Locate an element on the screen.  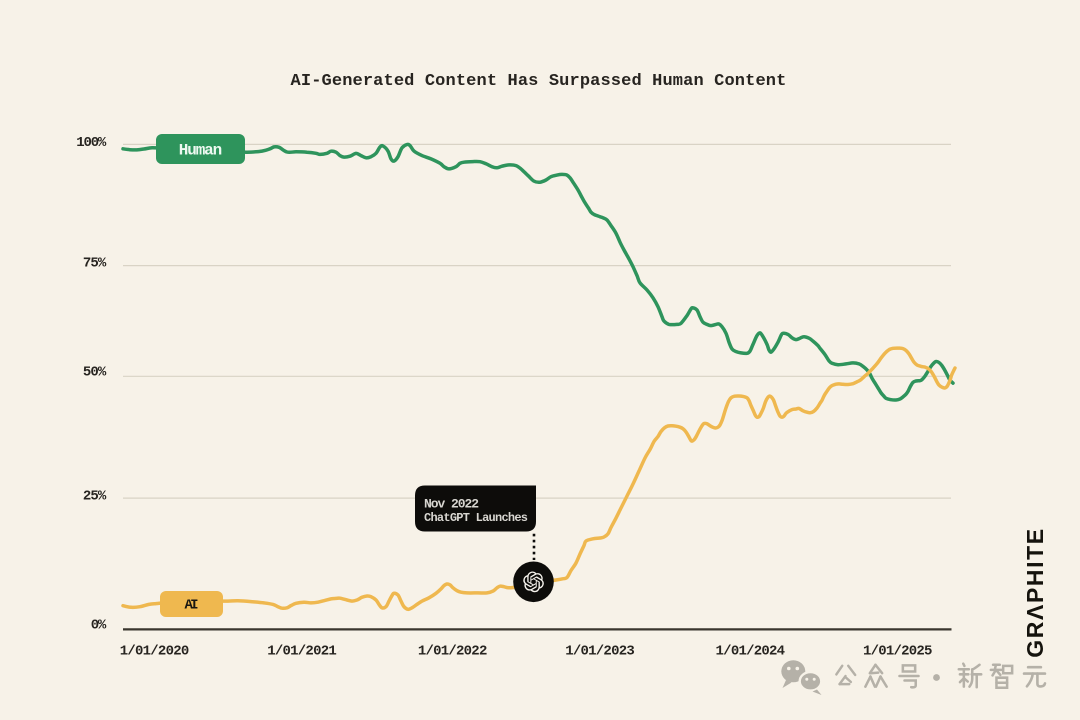
svg-text: 1/01/2020 is located at coordinates (155, 652).